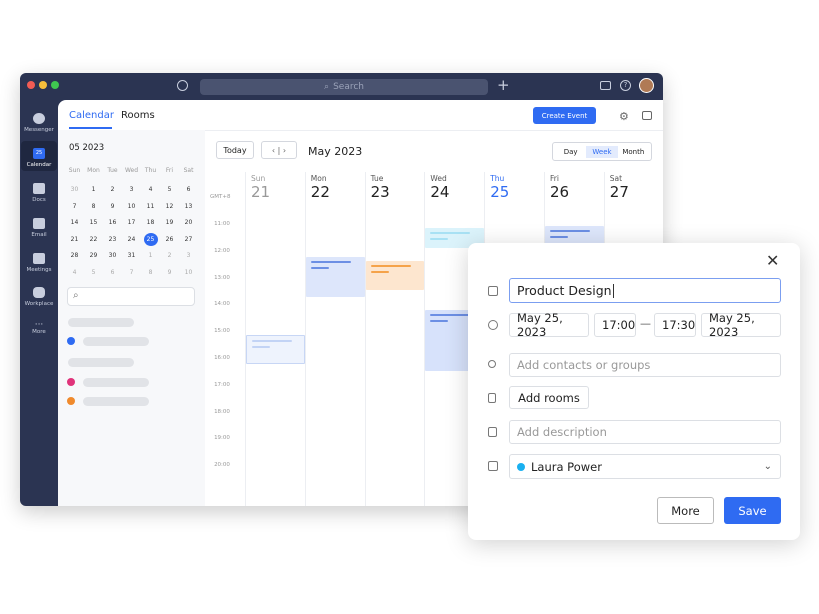  What do you see at coordinates (633, 151) in the screenshot?
I see `view-month: Month` at bounding box center [633, 151].